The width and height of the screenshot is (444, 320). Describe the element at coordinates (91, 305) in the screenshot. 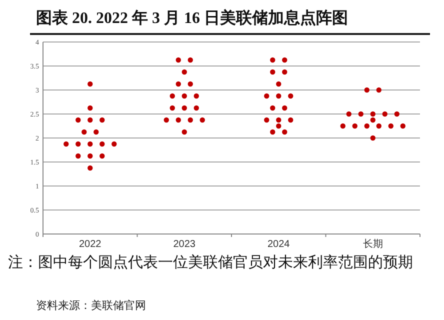

I see `text: 资料来源：美联储官网` at that location.